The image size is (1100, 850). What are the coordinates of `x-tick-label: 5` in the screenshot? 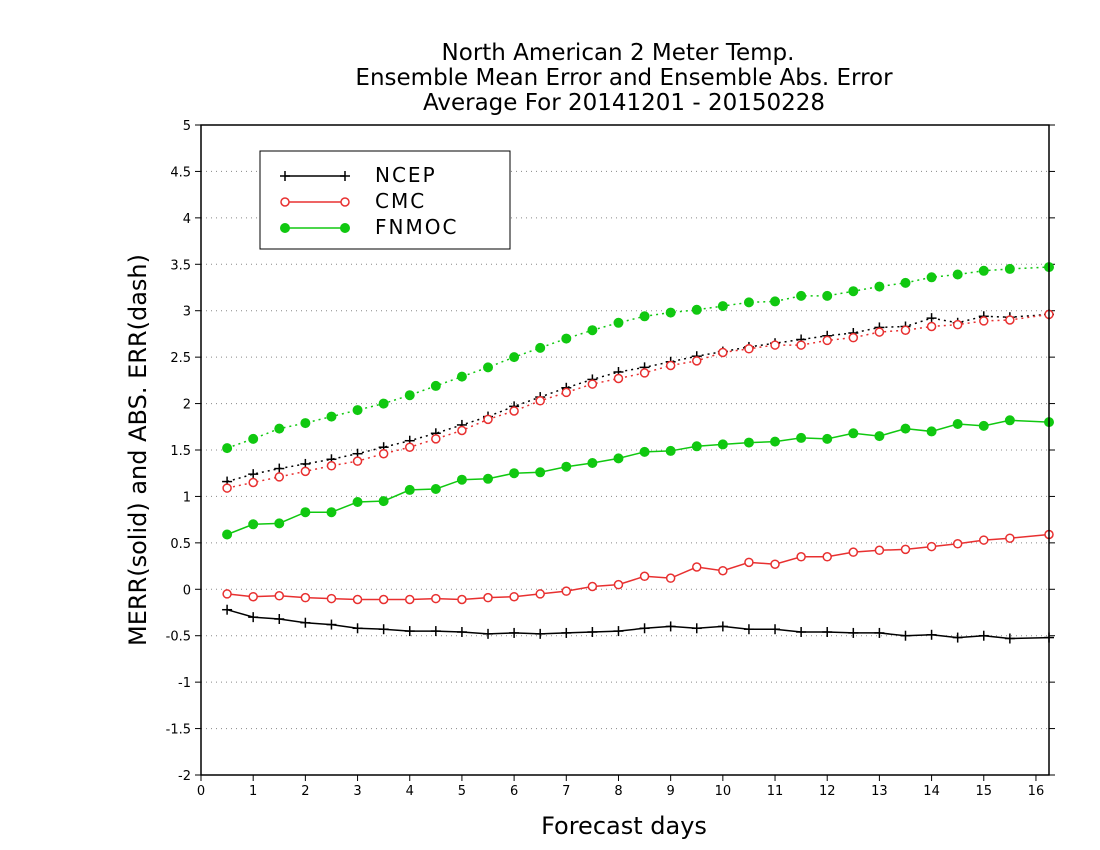 It's located at (462, 791).